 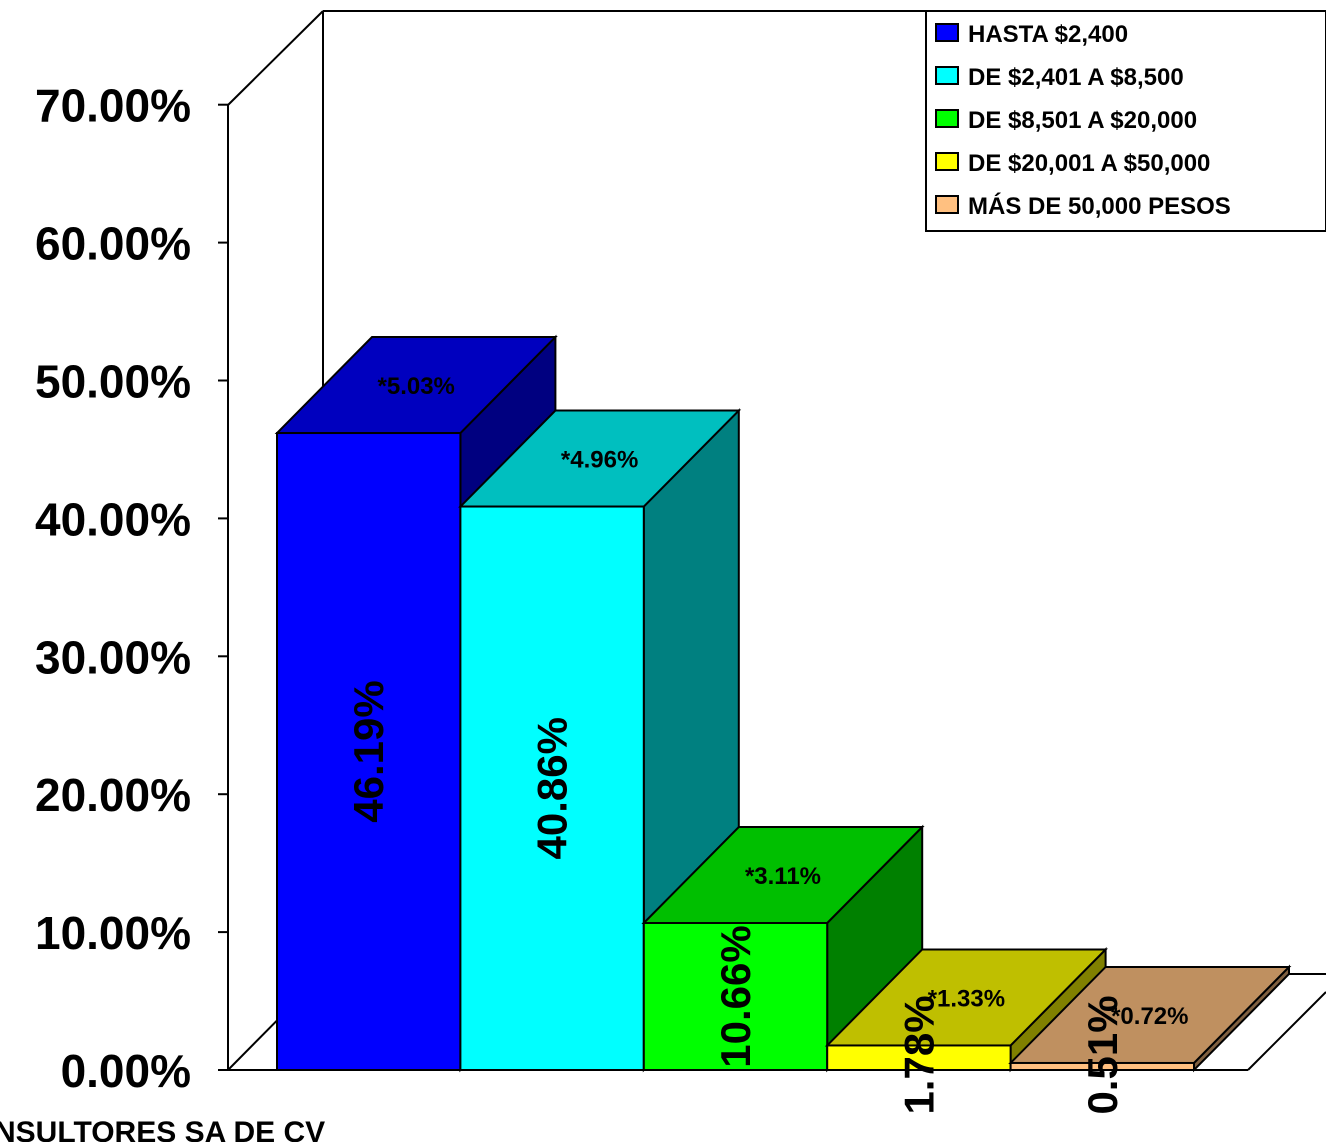 What do you see at coordinates (162, 1129) in the screenshot?
I see `footer-text: NSULTORES SA DE CV` at bounding box center [162, 1129].